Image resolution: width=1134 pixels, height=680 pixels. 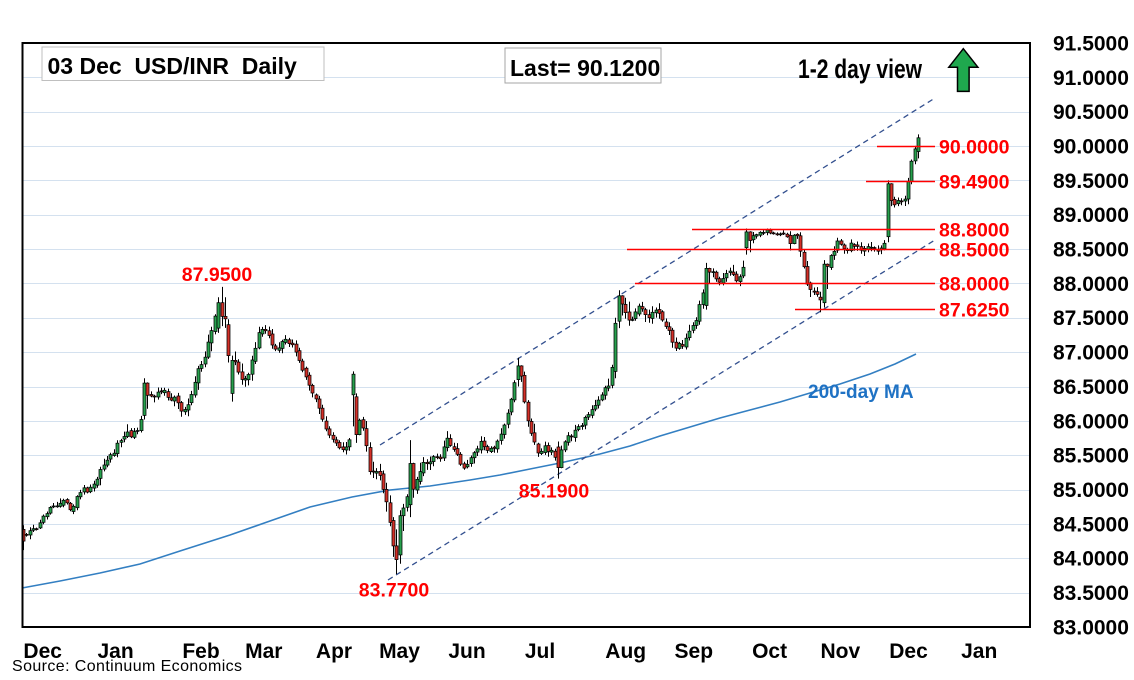 I want to click on svg-text: 84.5000, so click(x=1091, y=524).